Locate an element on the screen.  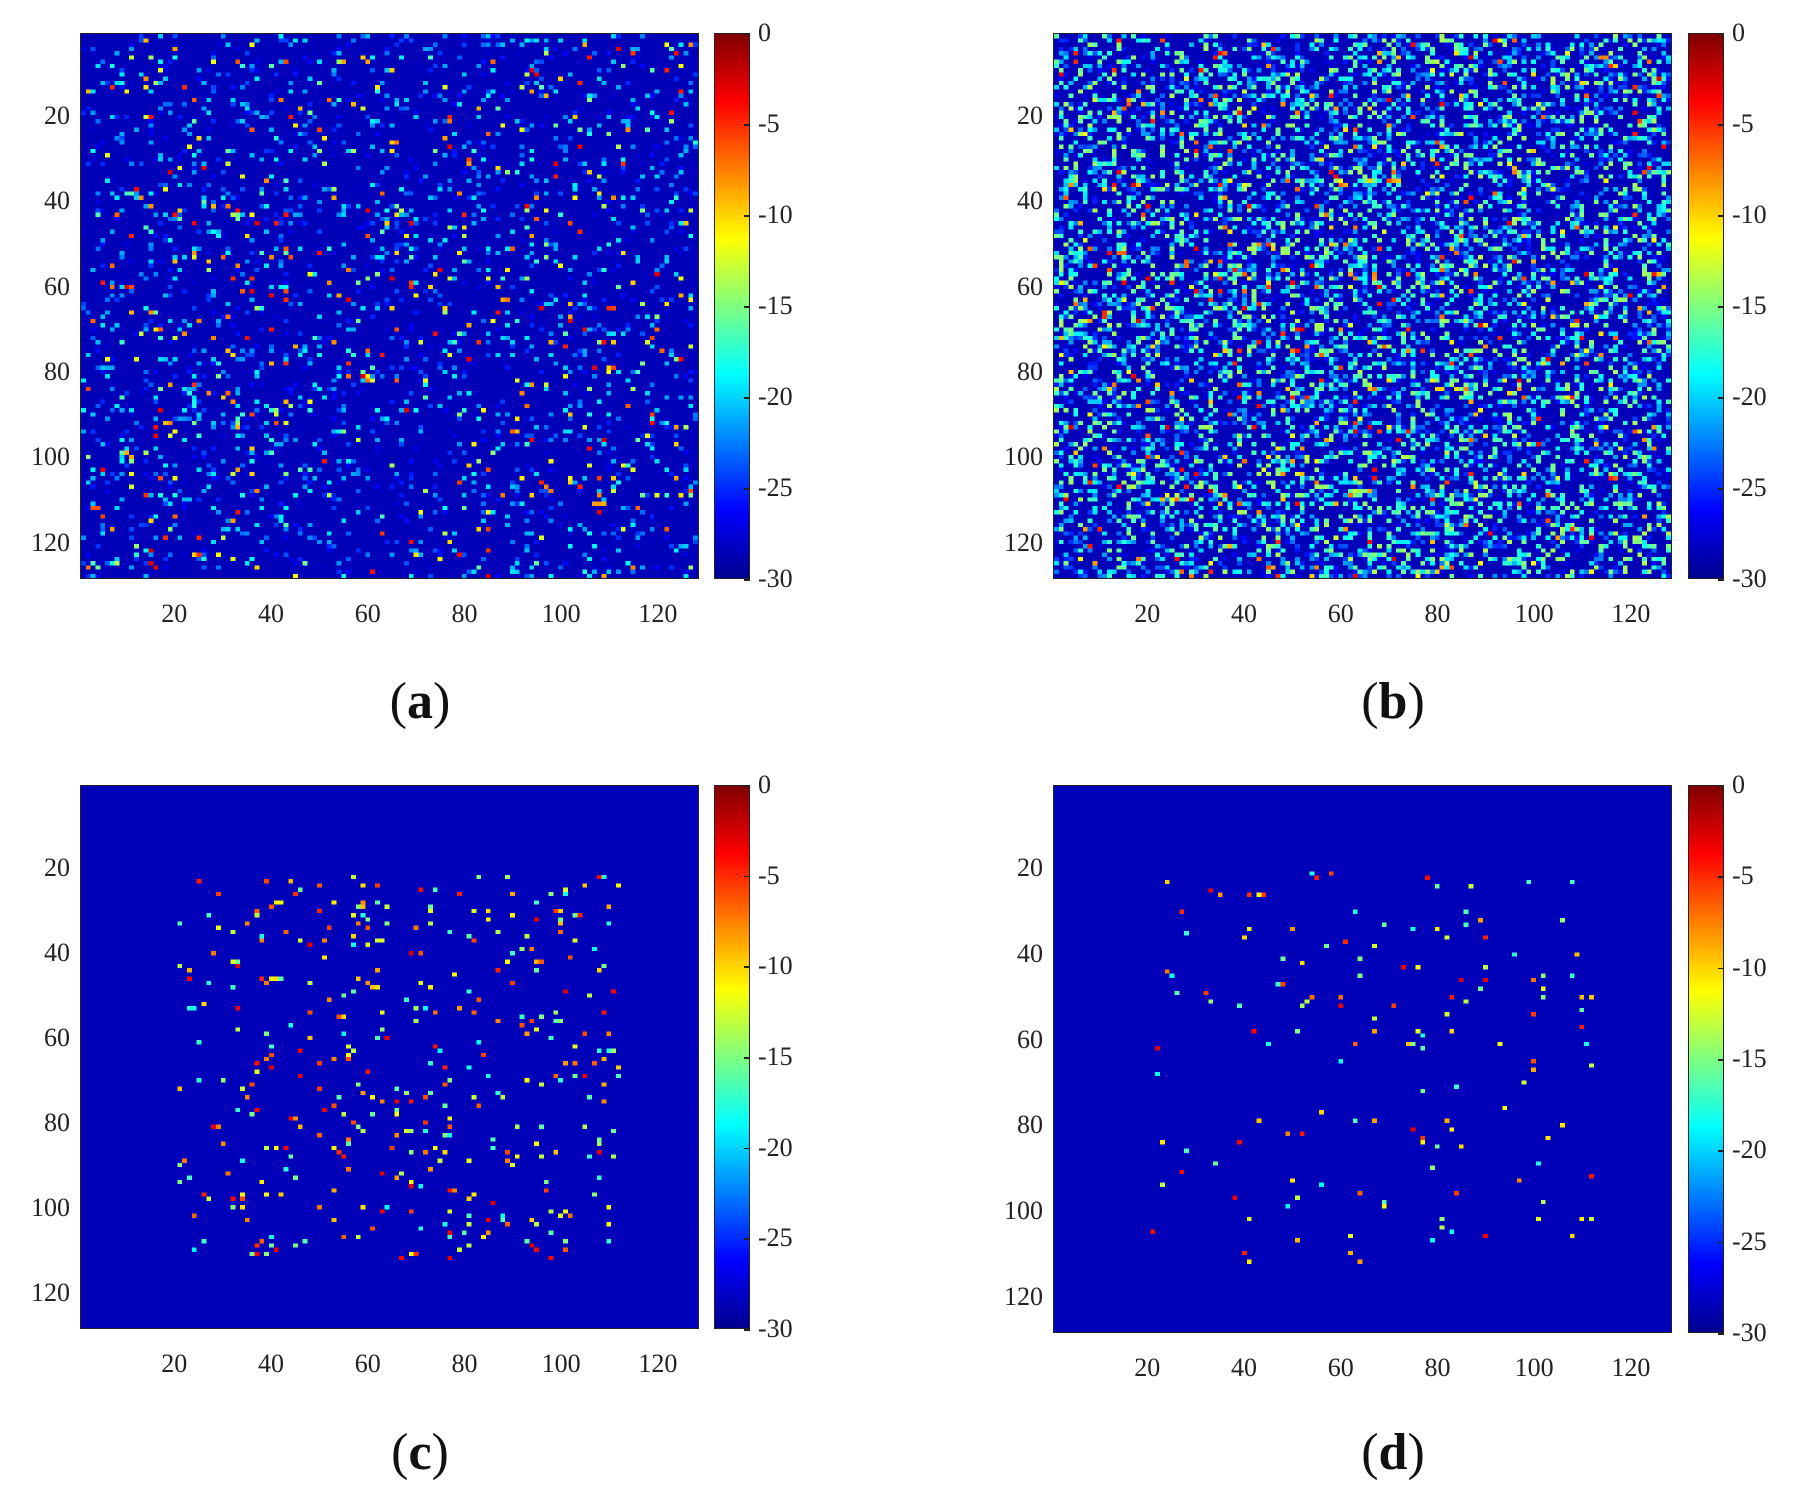
heatmap-a is located at coordinates (389, 306).